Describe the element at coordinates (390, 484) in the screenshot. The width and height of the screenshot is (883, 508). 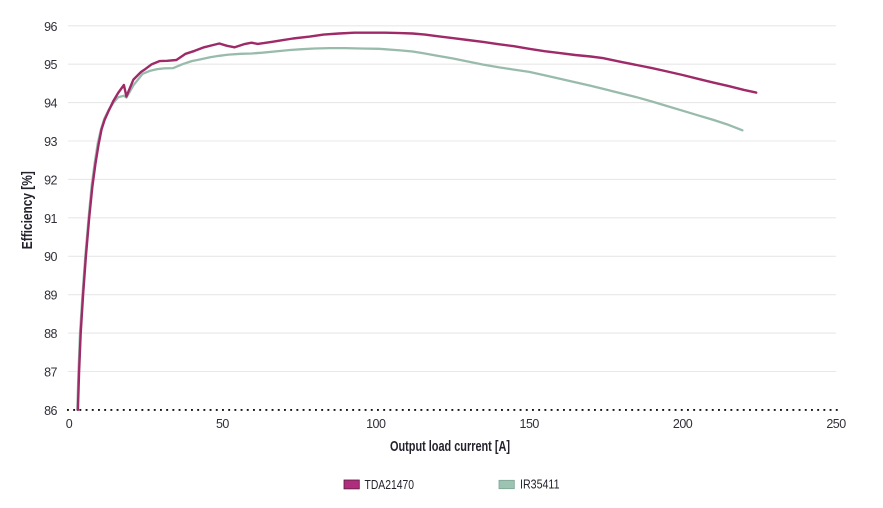
I see `svg-text: TDA21470` at that location.